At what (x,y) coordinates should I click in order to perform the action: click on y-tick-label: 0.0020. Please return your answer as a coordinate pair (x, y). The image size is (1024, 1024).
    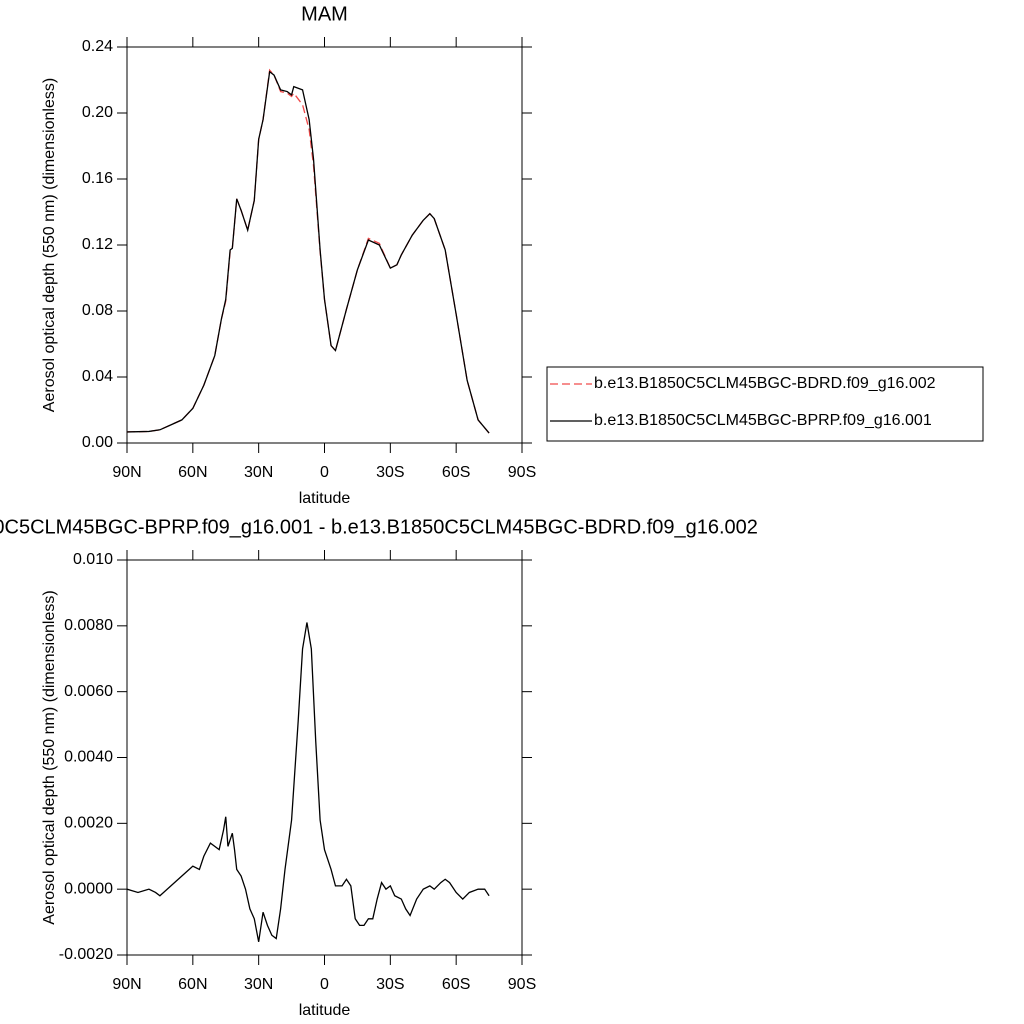
    Looking at the image, I should click on (88, 823).